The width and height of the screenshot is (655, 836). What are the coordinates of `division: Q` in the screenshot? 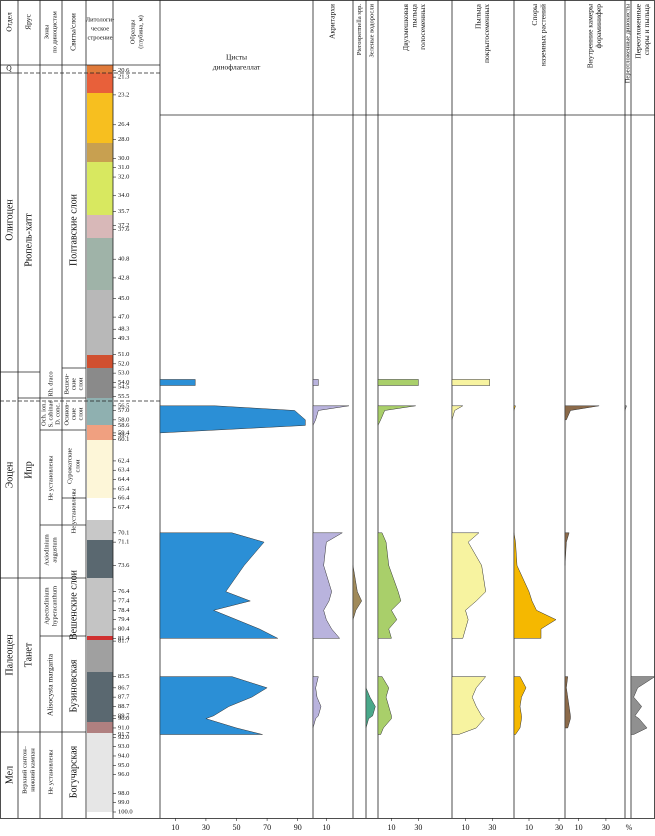 It's located at (9, 68).